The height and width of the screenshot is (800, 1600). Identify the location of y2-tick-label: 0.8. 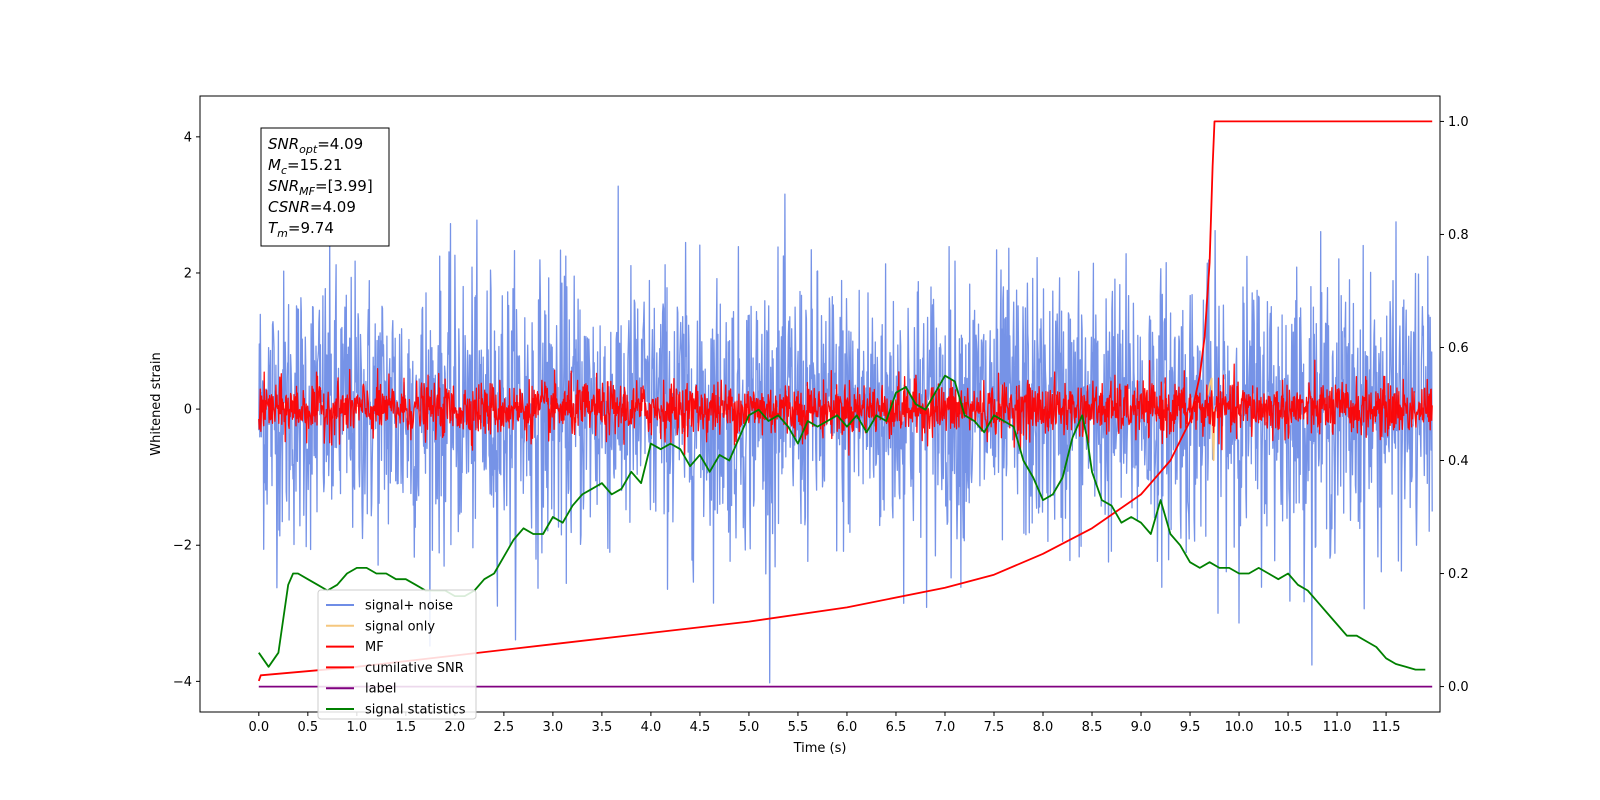
(1458, 235).